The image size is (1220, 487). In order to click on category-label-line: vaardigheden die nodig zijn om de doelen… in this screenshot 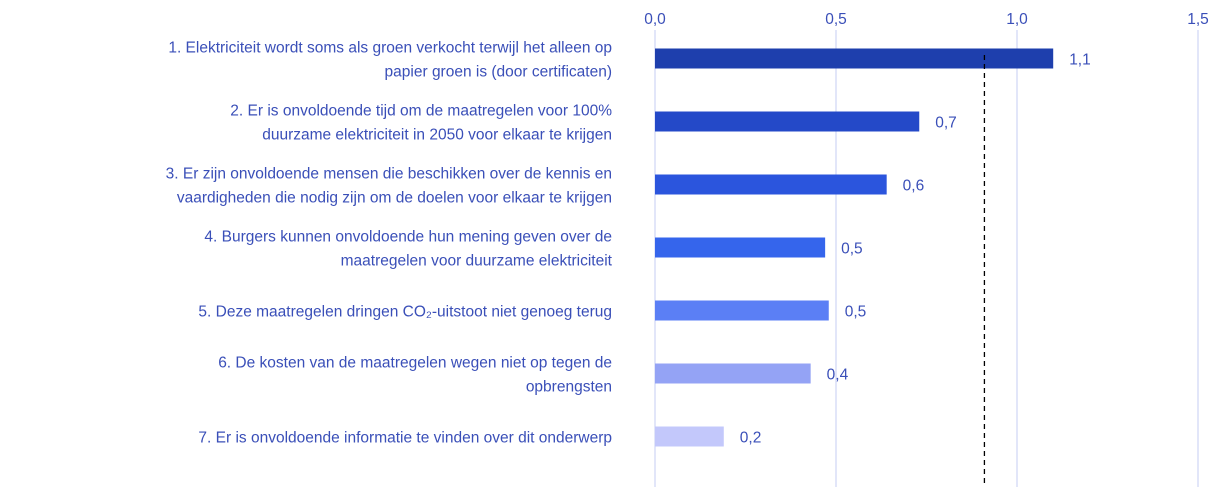, I will do `click(394, 198)`.